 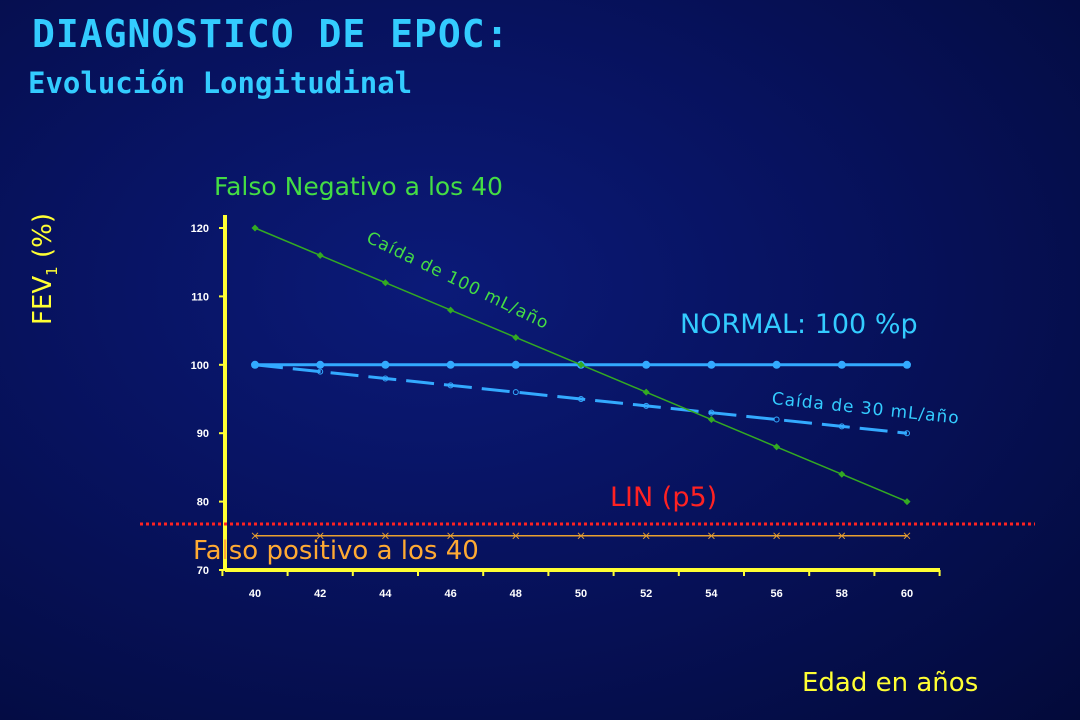 I want to click on y-tick-label-100: 100, so click(x=200, y=366).